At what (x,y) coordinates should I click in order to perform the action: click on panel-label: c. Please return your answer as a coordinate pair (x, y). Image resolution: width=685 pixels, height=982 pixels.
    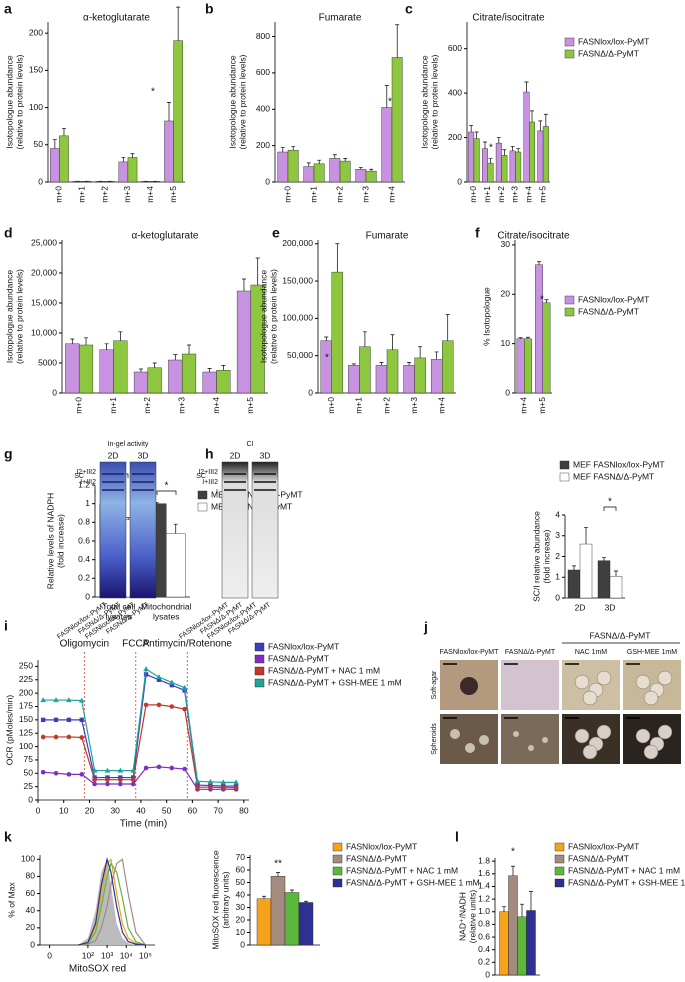
    Looking at the image, I should click on (409, 9).